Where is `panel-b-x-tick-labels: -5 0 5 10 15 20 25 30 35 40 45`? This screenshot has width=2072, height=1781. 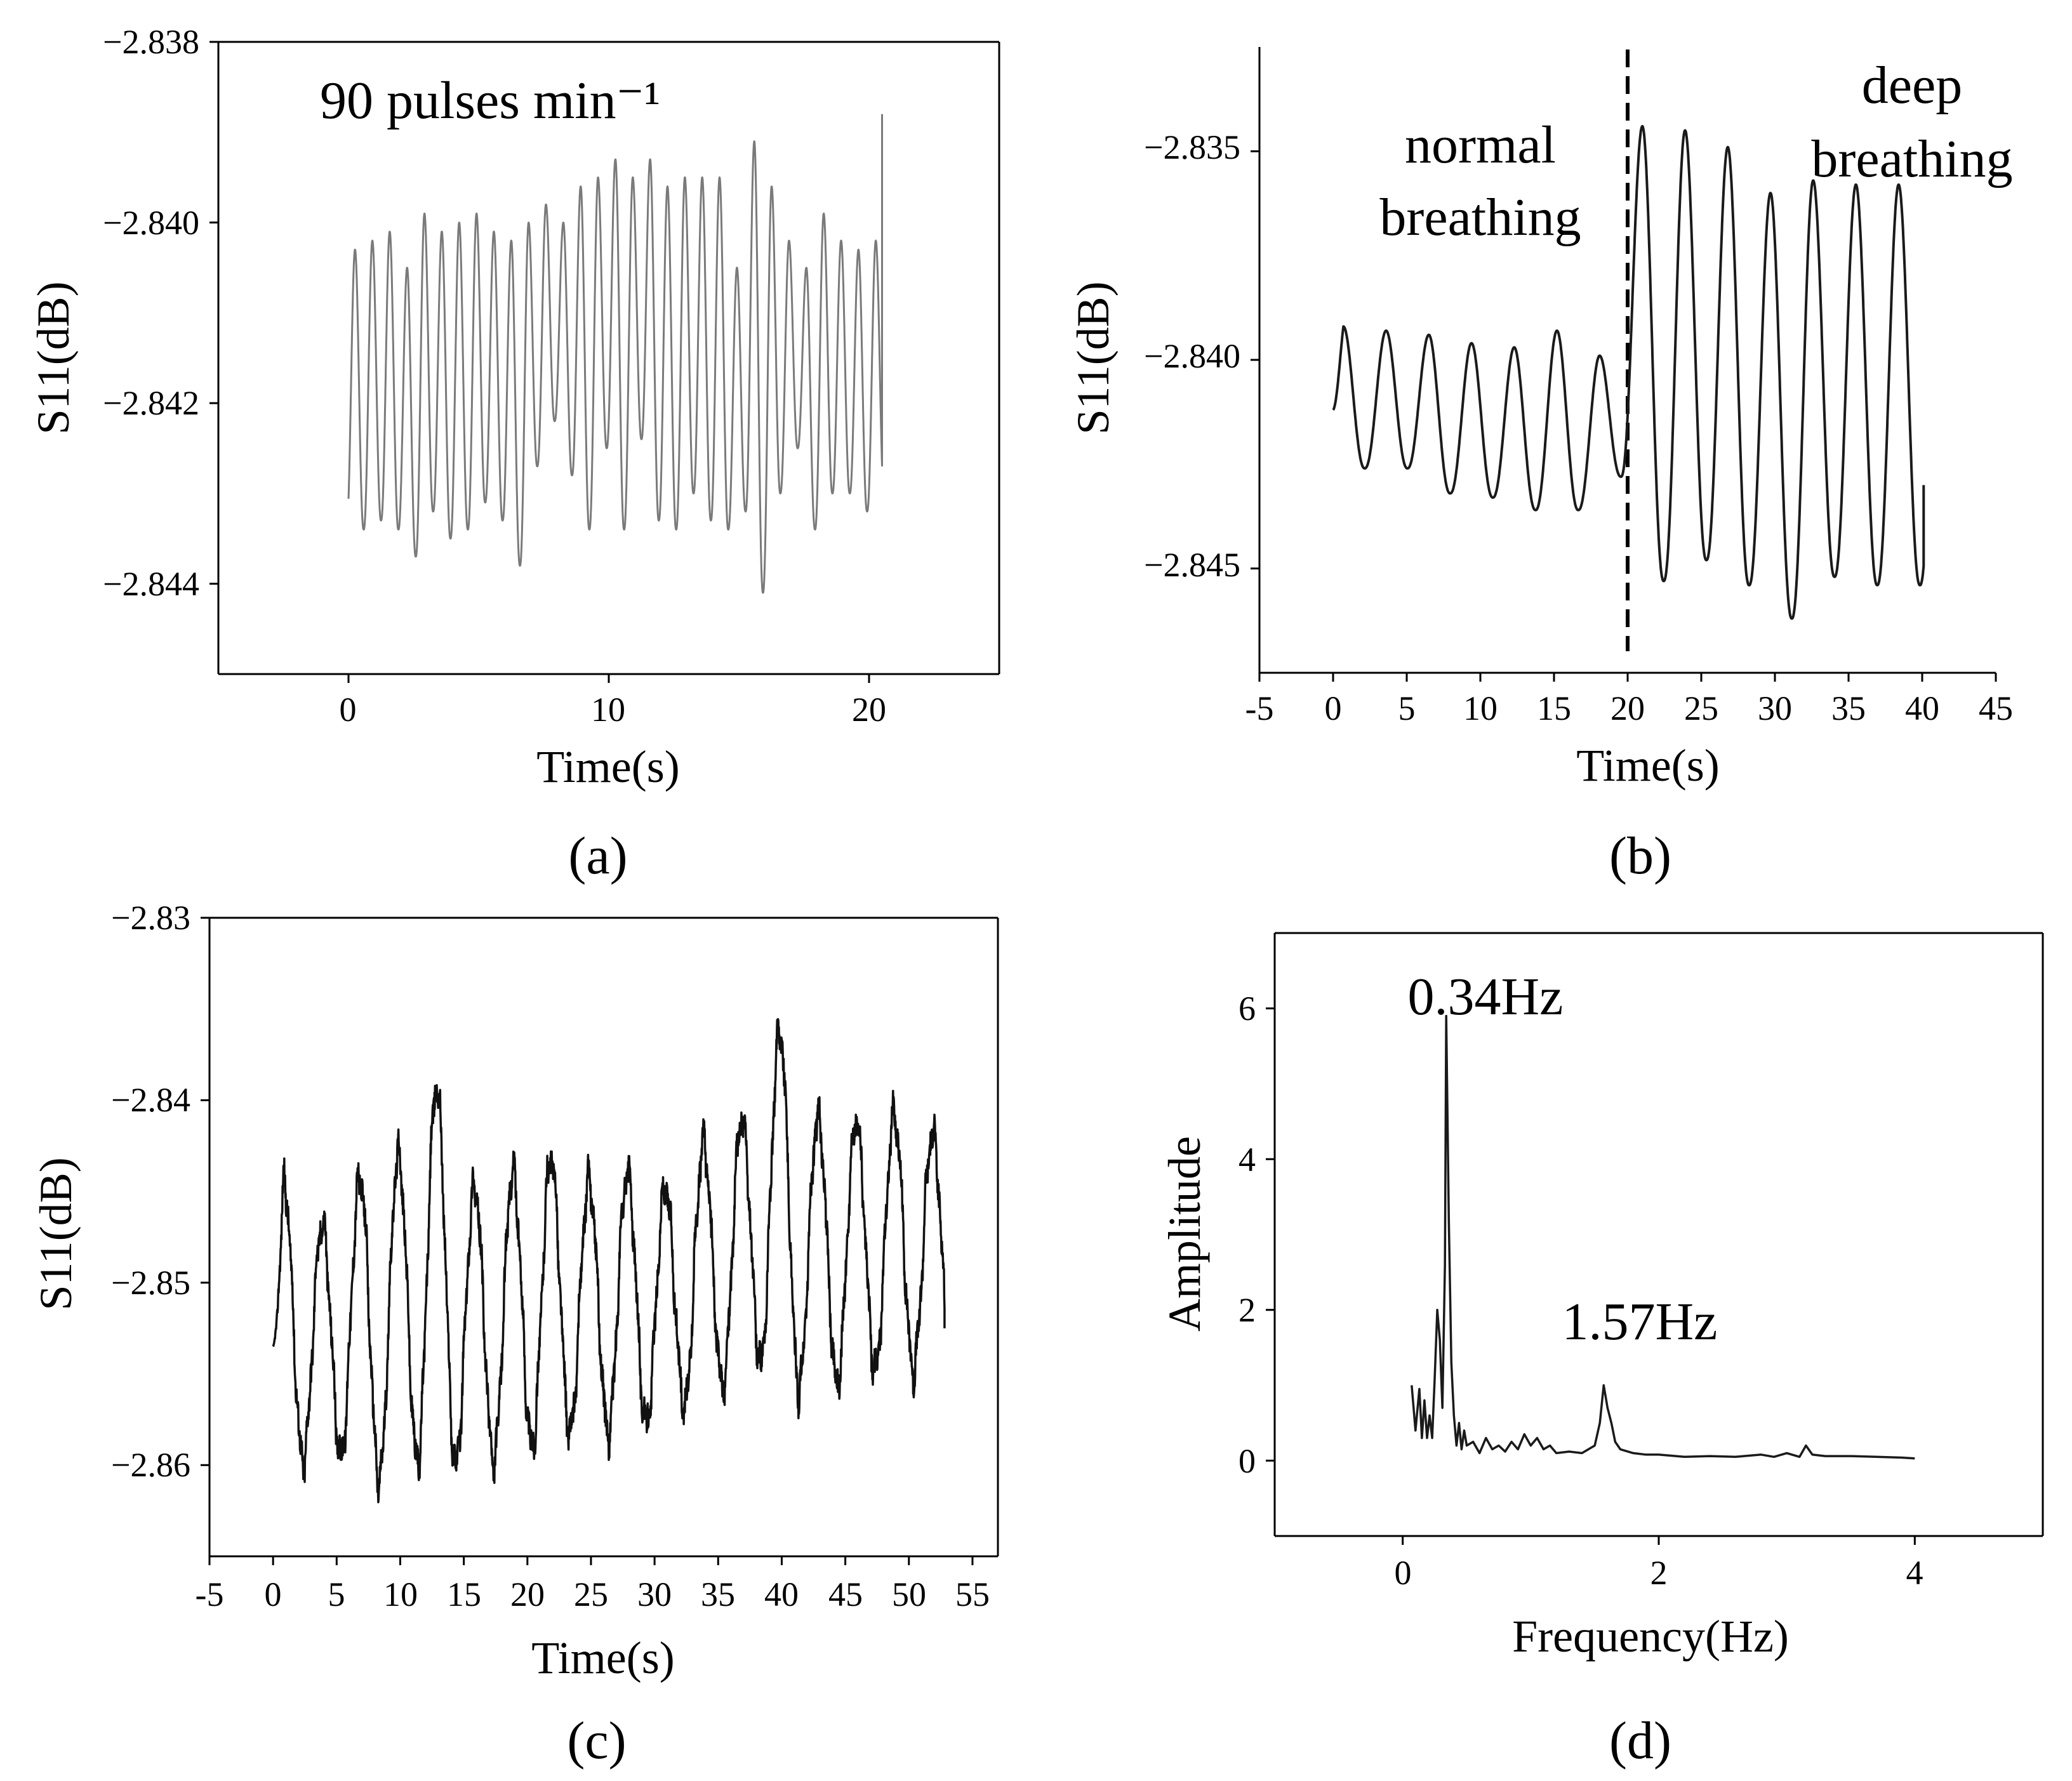
panel-b-x-tick-labels: -5 0 5 10 15 20 25 30 35 40 45 is located at coordinates (1629, 708).